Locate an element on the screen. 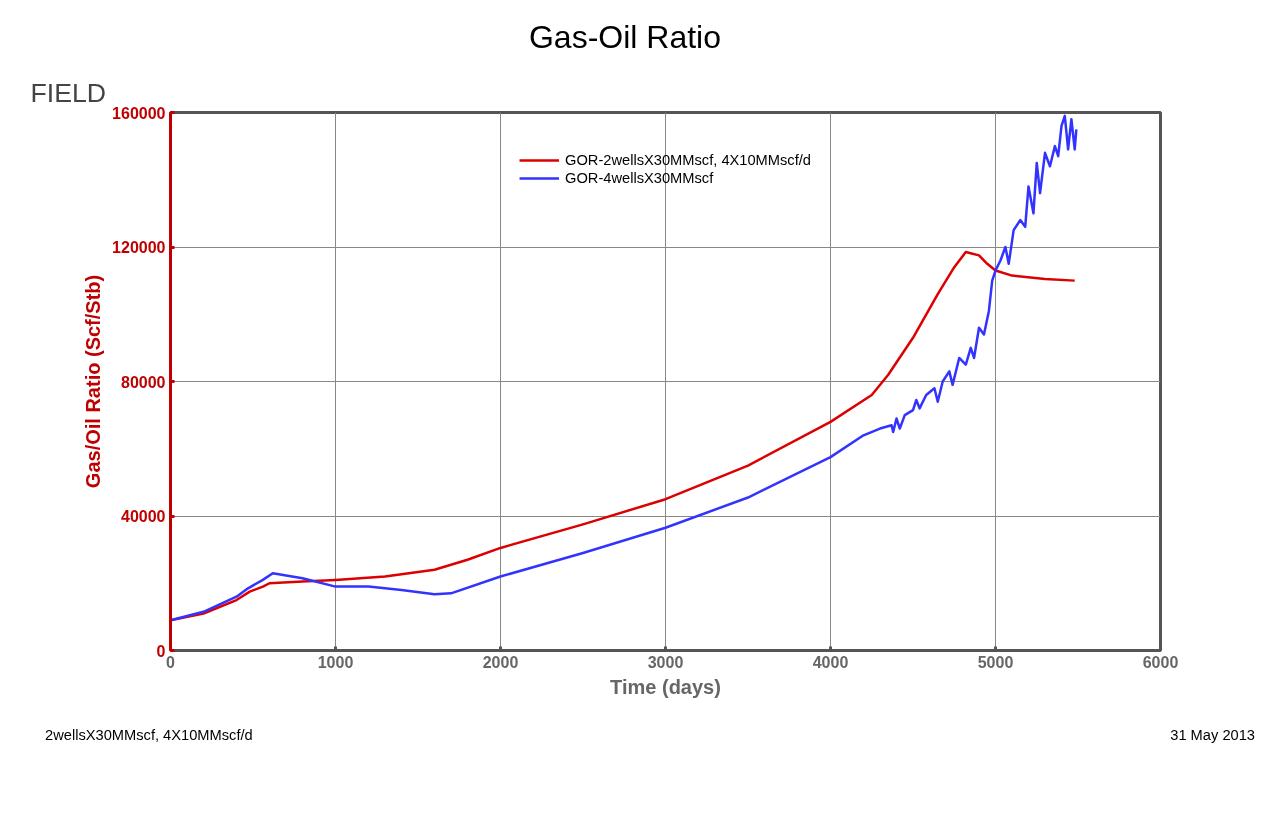 The image size is (1279, 827). text: 2wellsX30MMscf, 4X10MMscf/d is located at coordinates (149, 735).